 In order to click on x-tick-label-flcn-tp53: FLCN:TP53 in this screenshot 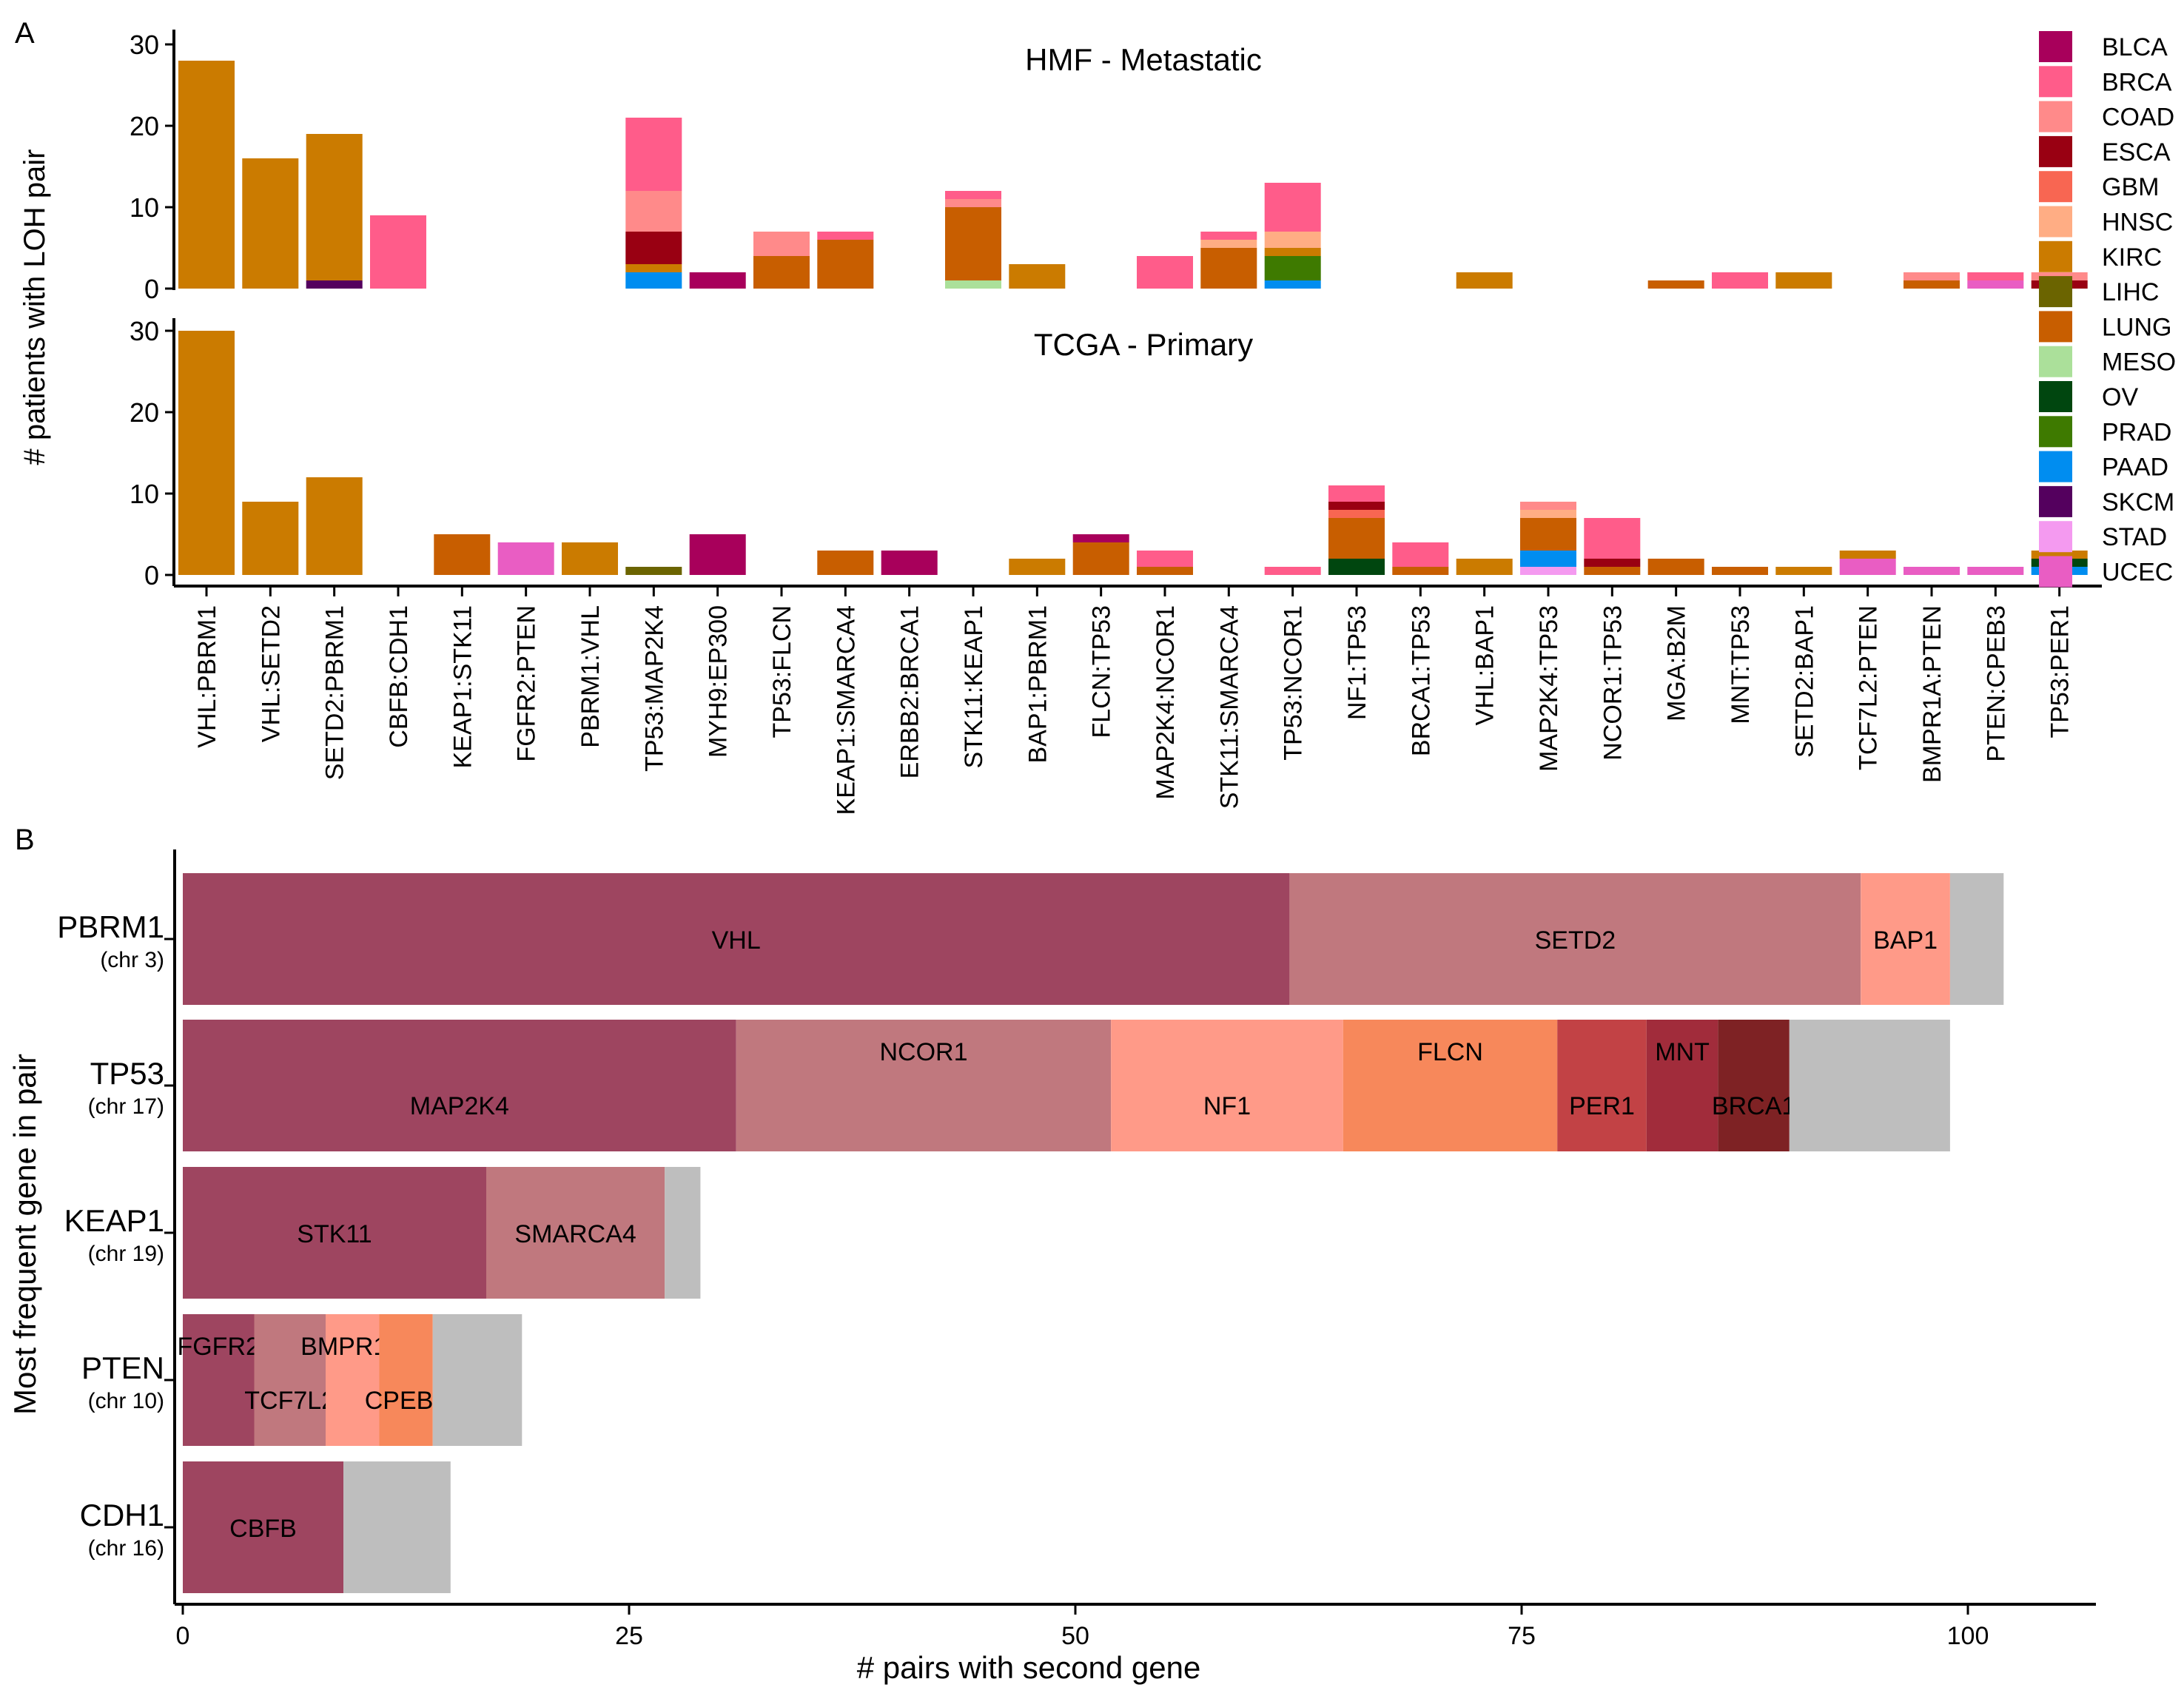, I will do `click(1102, 671)`.